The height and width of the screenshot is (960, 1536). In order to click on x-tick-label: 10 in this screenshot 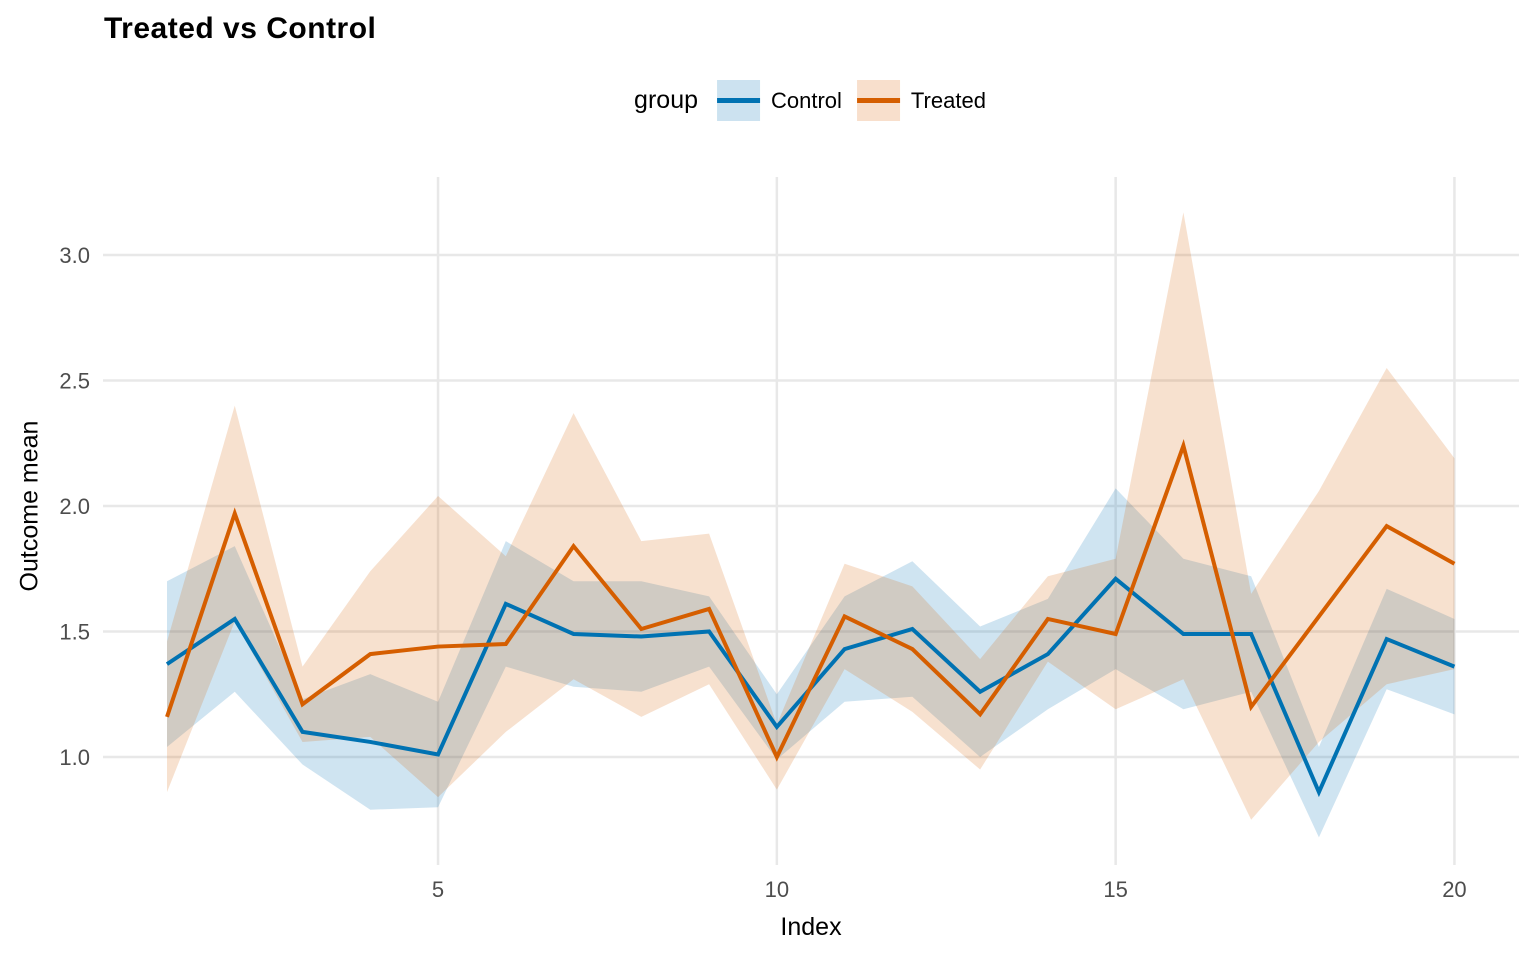, I will do `click(777, 889)`.